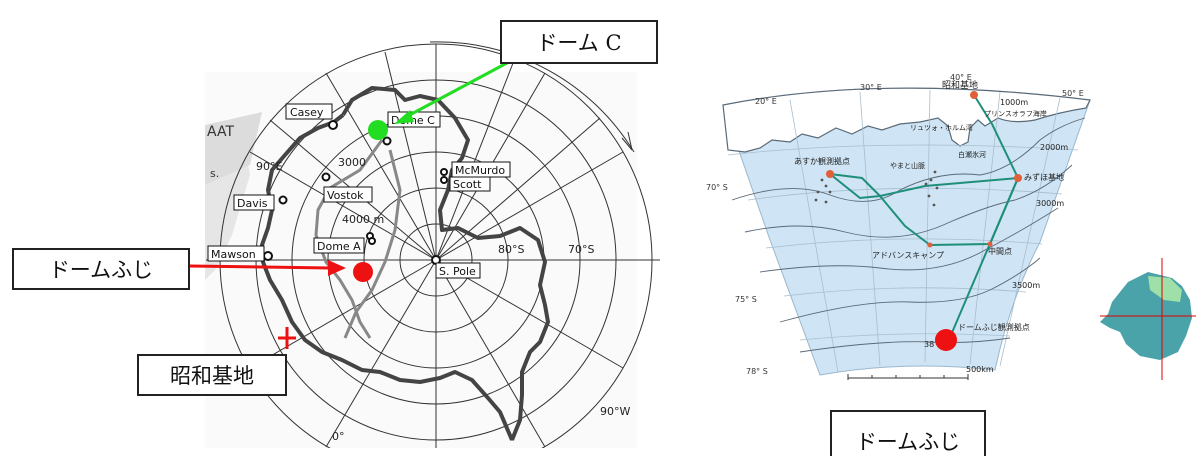 The image size is (1198, 456). What do you see at coordinates (260, 267) in the screenshot?
I see `dome-fuji-arrow-line` at bounding box center [260, 267].